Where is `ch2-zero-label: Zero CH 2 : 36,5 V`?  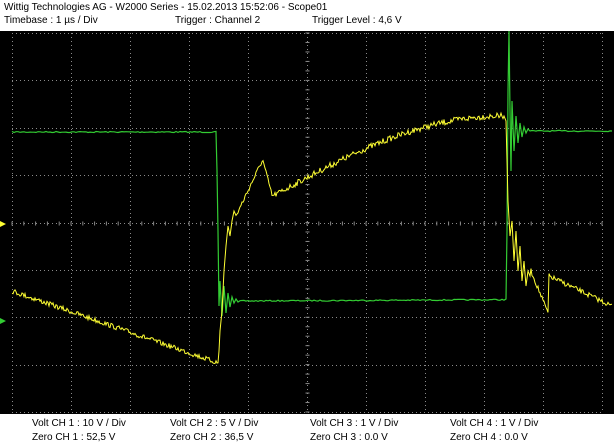
ch2-zero-label: Zero CH 2 : 36,5 V is located at coordinates (212, 437).